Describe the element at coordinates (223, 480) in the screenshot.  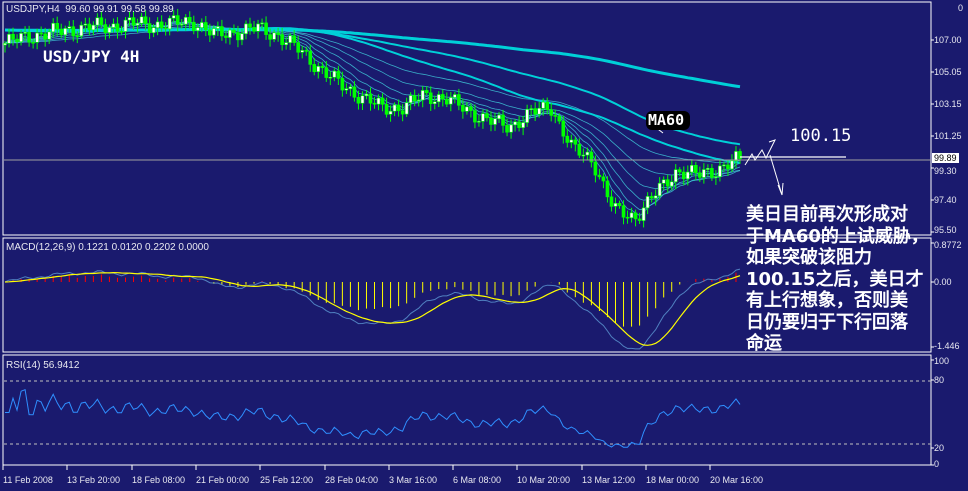
I see `time-tick: 21 Feb 00:00` at that location.